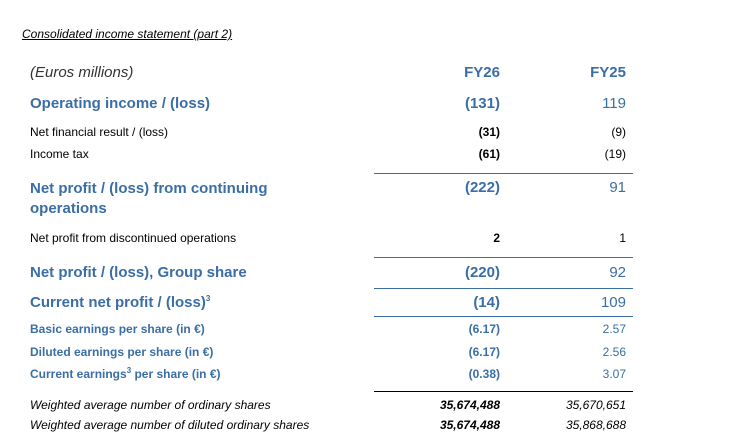  What do you see at coordinates (614, 374) in the screenshot?
I see `fy25-value: 3.07` at bounding box center [614, 374].